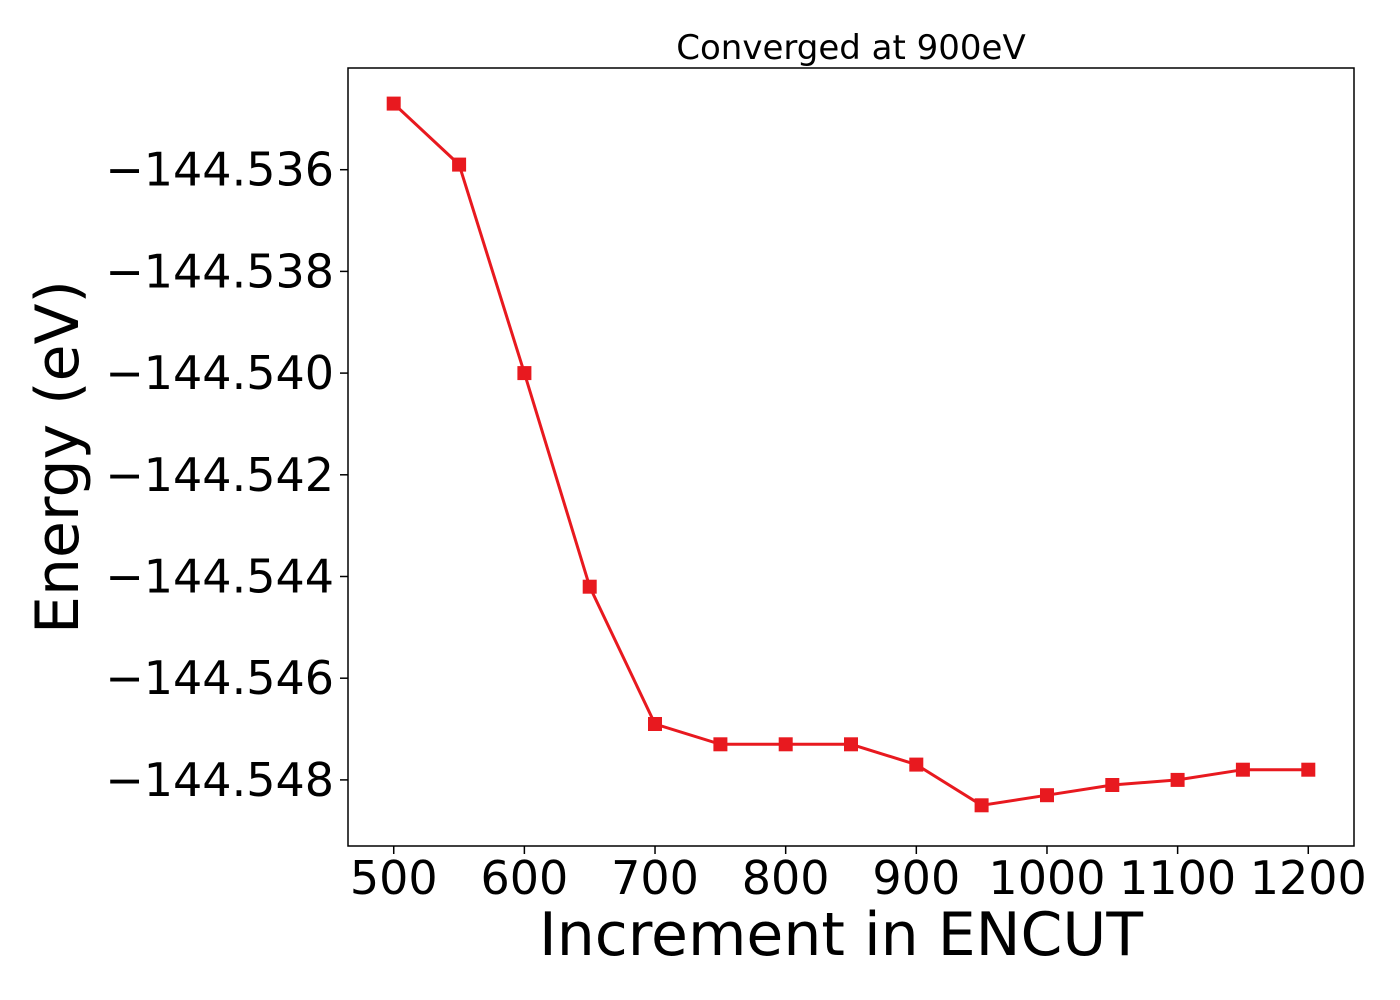 The width and height of the screenshot is (1400, 1000). I want to click on x-tick-label: 500, so click(394, 878).